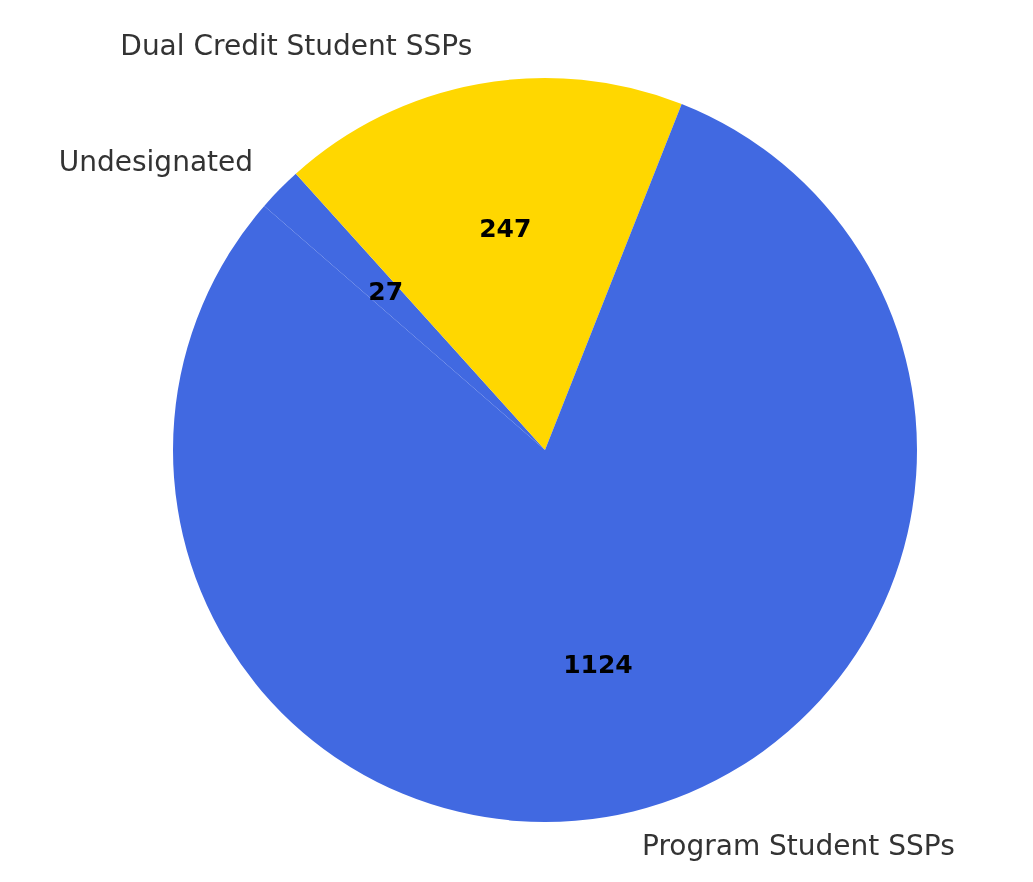 The width and height of the screenshot is (1033, 882). What do you see at coordinates (386, 292) in the screenshot?
I see `data-label: 27` at bounding box center [386, 292].